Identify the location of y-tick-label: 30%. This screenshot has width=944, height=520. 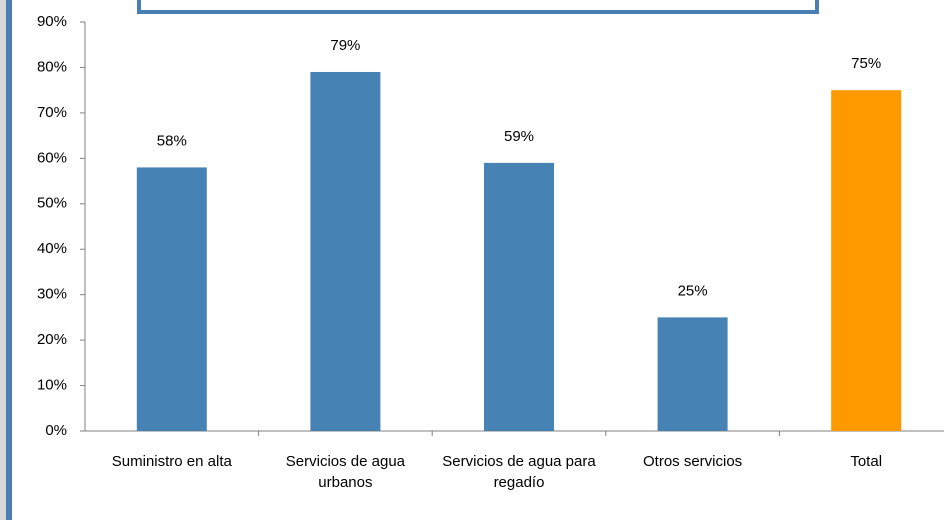
(52, 294).